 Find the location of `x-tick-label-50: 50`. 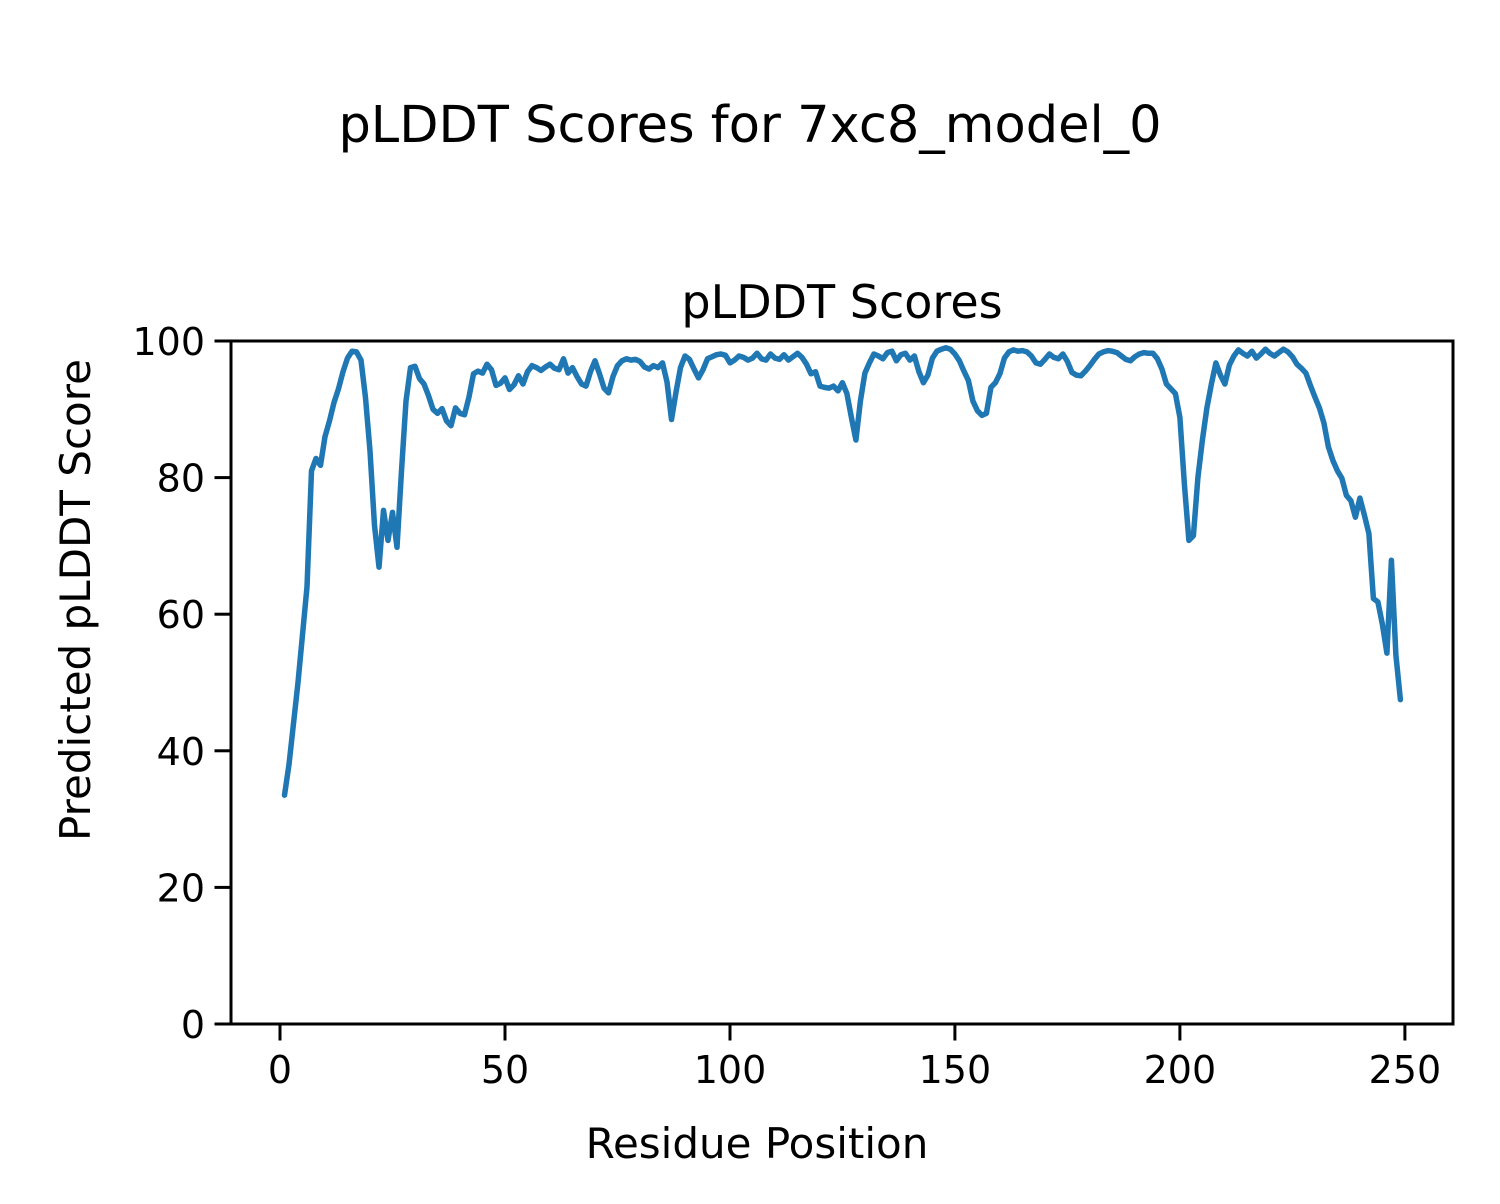

x-tick-label-50: 50 is located at coordinates (505, 1070).